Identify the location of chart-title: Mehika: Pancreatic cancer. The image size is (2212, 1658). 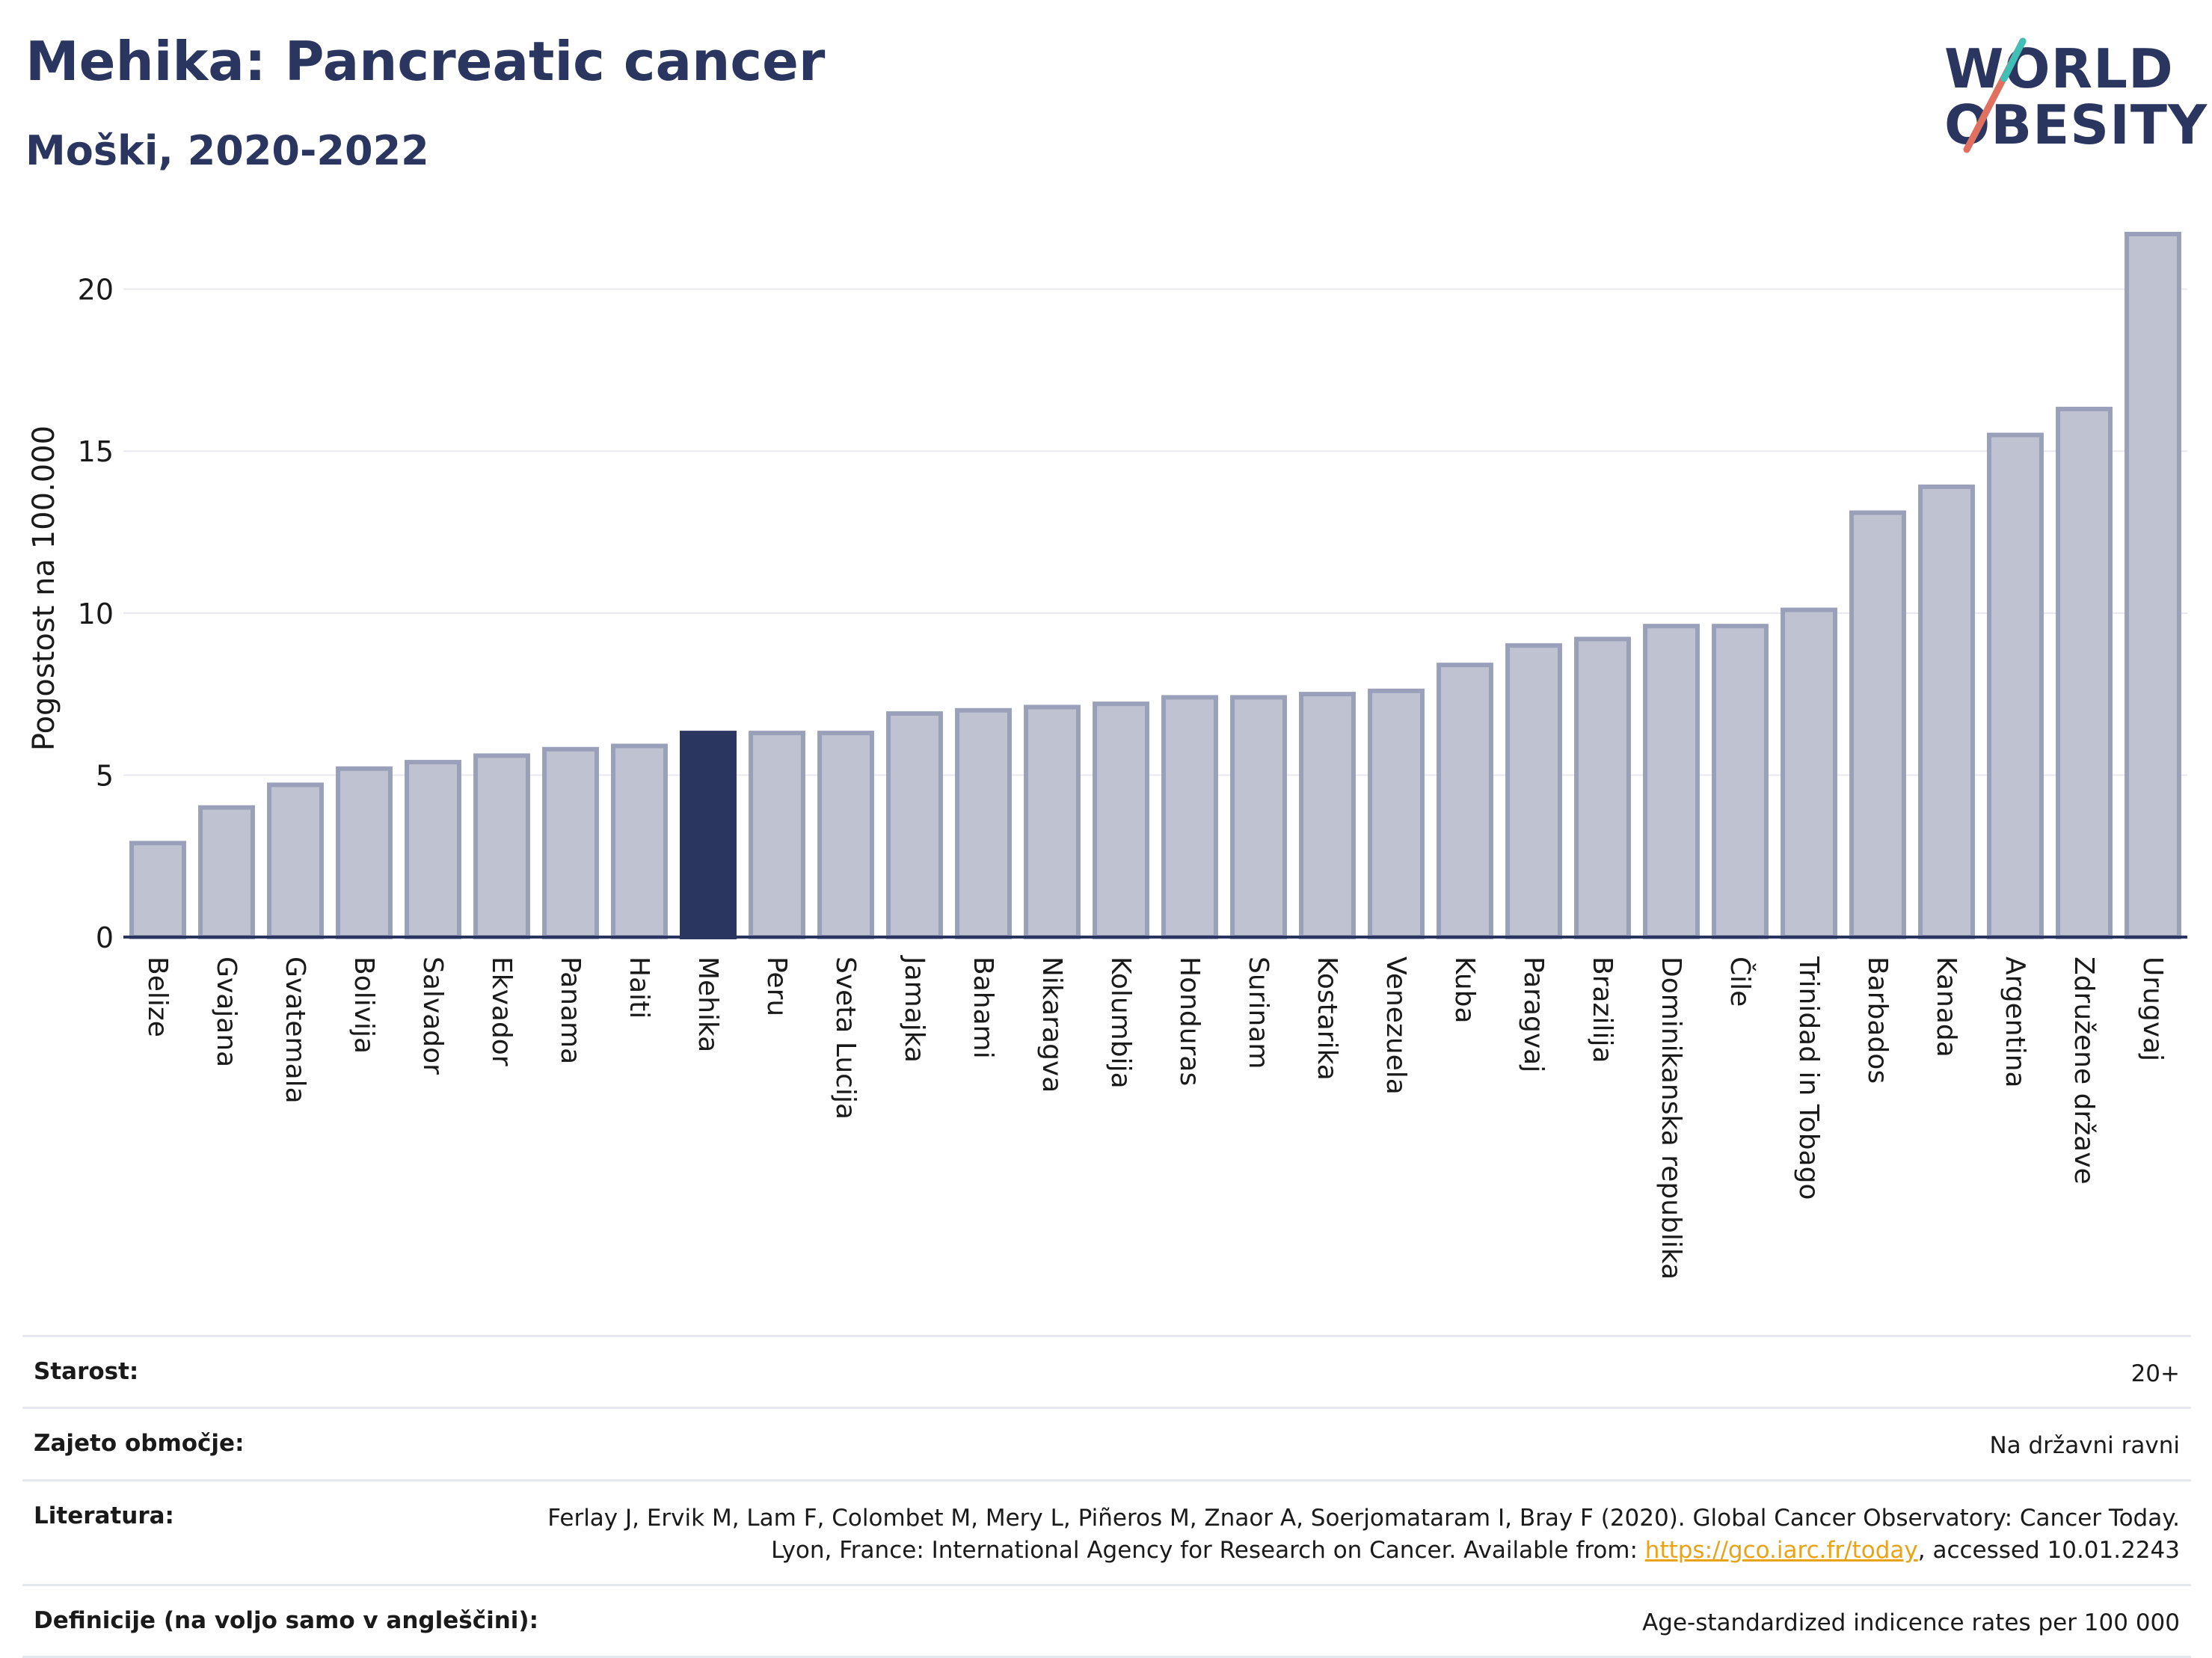
(425, 61).